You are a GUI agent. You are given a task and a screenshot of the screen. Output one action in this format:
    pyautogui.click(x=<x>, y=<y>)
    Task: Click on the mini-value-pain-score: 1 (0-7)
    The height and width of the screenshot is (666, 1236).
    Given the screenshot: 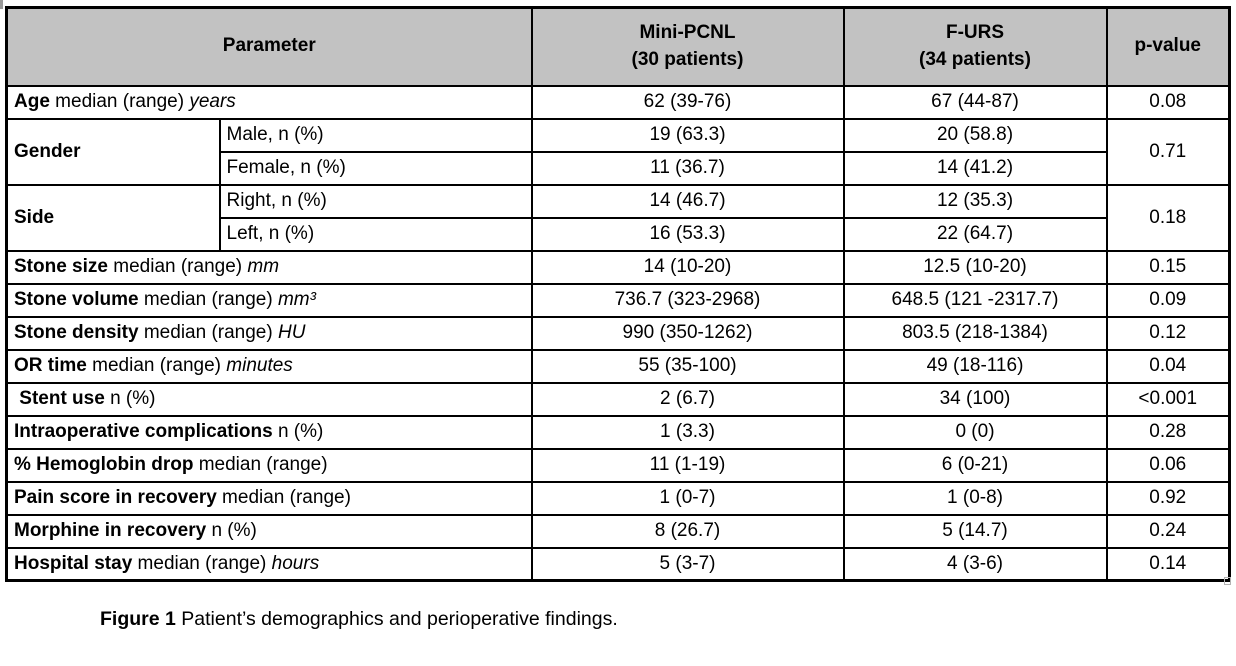 What is the action you would take?
    pyautogui.click(x=687, y=498)
    